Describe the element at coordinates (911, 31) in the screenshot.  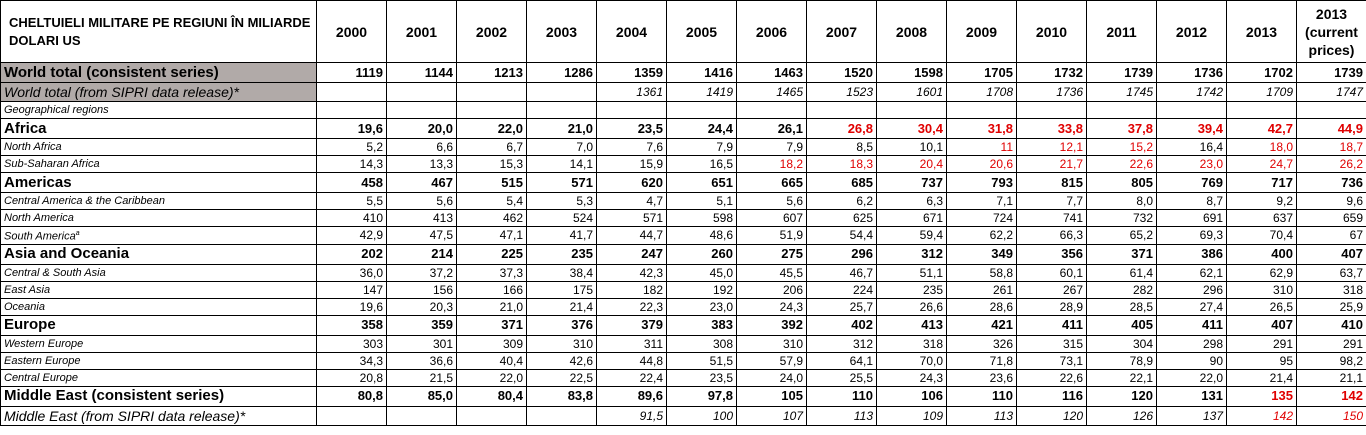
I see `column-header: 2008` at that location.